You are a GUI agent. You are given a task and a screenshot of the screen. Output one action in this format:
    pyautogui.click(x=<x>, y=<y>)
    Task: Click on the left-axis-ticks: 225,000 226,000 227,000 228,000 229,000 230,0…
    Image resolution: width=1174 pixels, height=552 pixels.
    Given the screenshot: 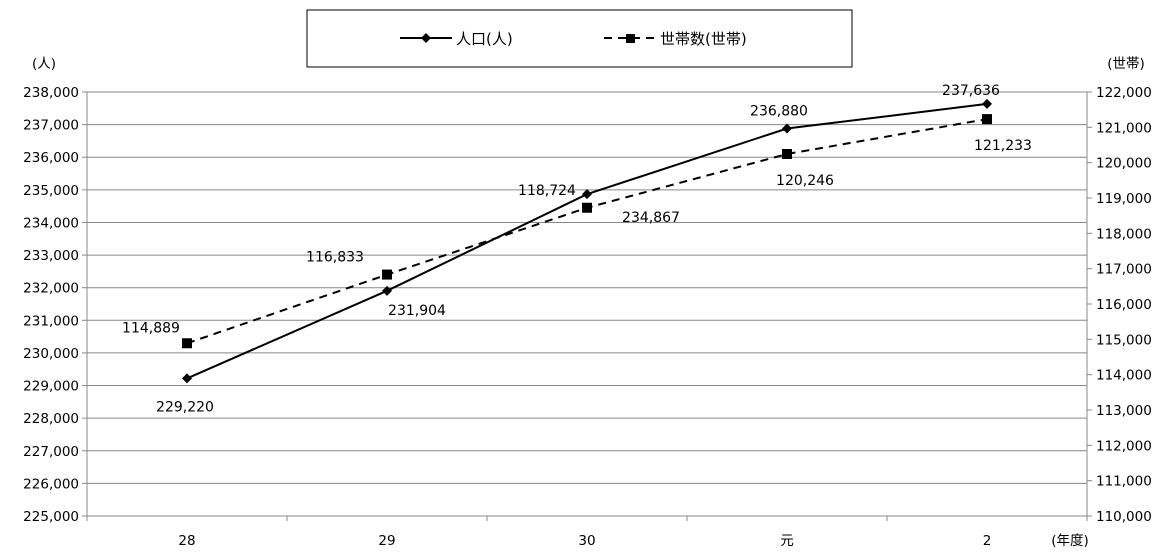 What is the action you would take?
    pyautogui.click(x=55, y=305)
    